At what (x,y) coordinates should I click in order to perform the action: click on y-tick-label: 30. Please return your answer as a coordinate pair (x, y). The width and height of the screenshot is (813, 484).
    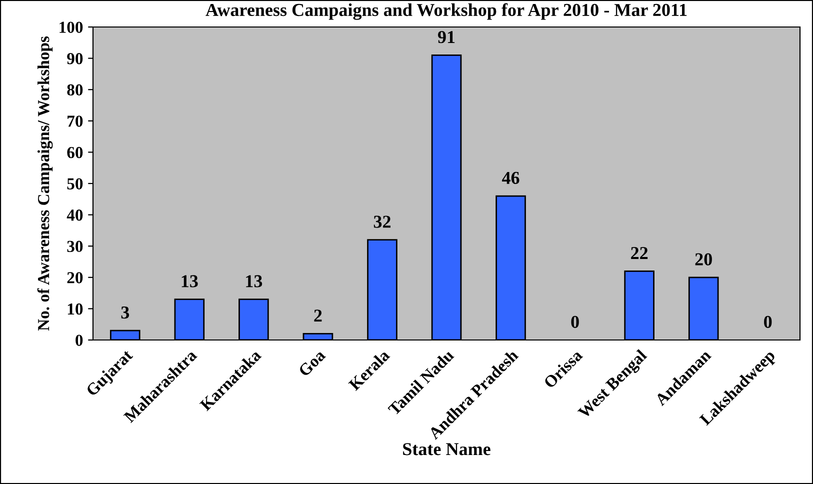
    Looking at the image, I should click on (75, 246).